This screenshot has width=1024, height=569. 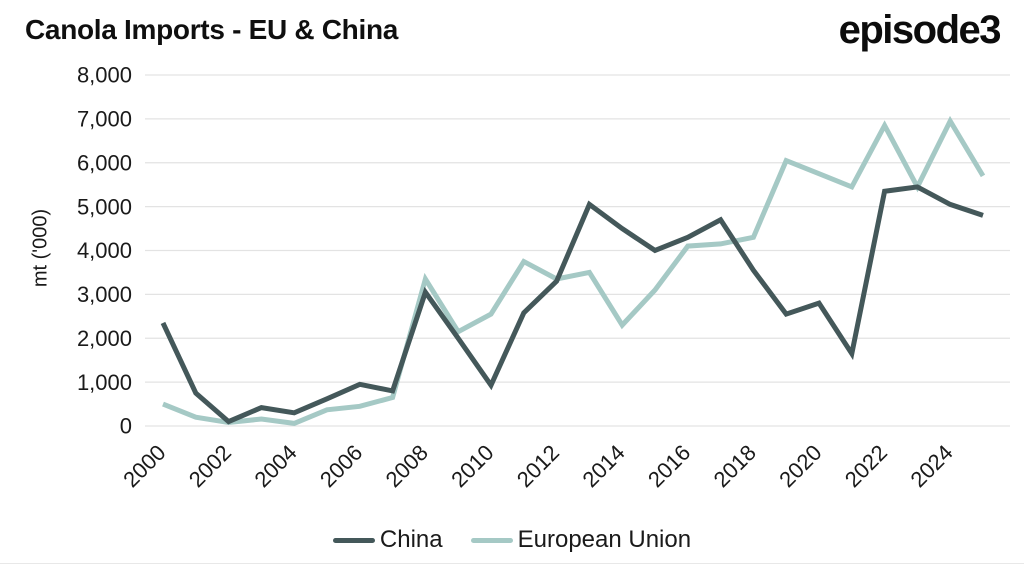 I want to click on y-tick-label: 4,000, so click(x=104, y=250).